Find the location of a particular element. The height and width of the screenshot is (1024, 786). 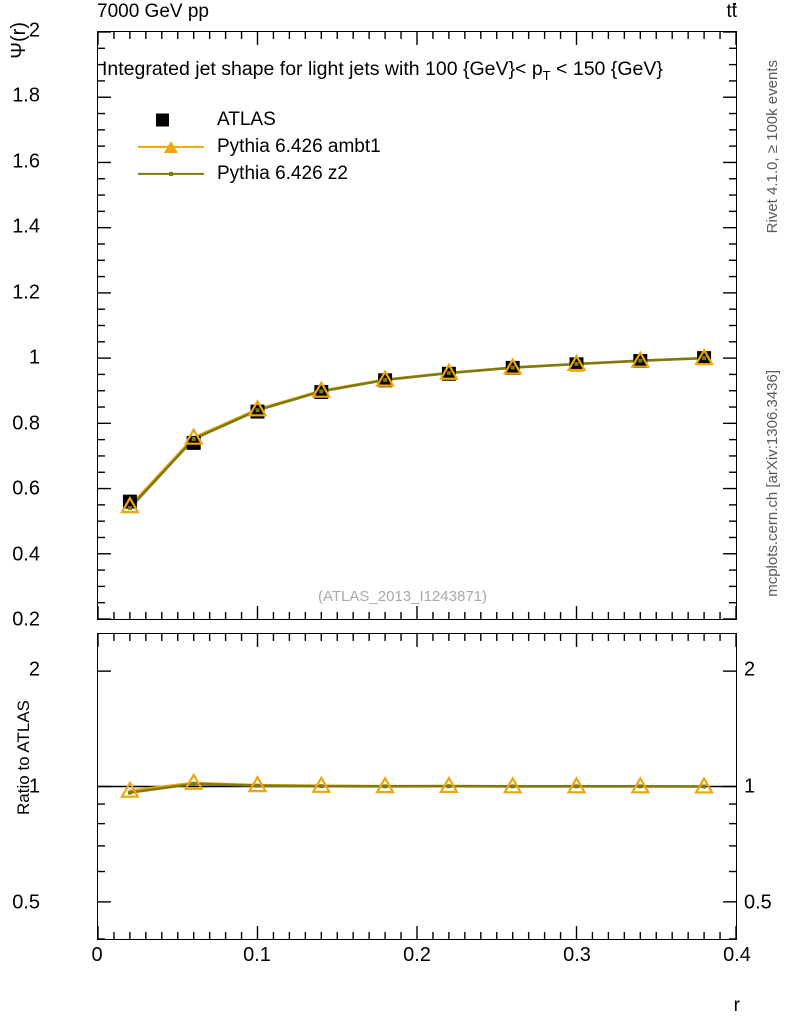

y-tick-label-main: 0.4 is located at coordinates (26, 554).